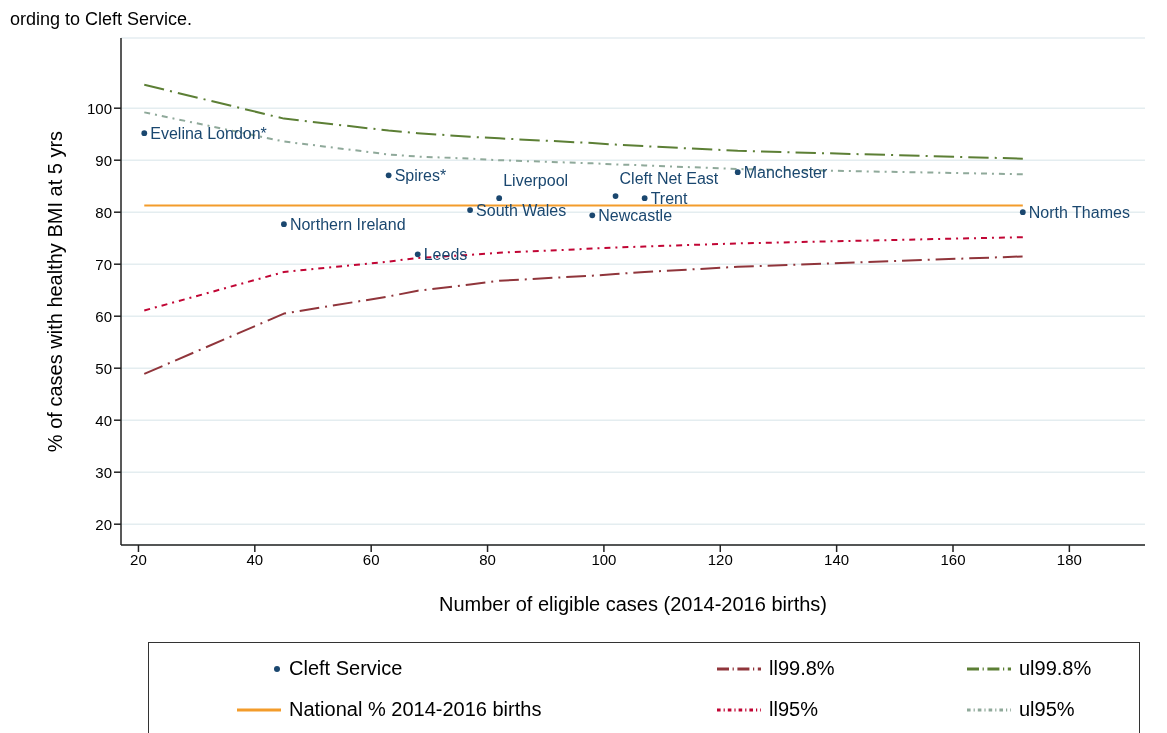  What do you see at coordinates (1047, 709) in the screenshot?
I see `legend-label: ul95%` at bounding box center [1047, 709].